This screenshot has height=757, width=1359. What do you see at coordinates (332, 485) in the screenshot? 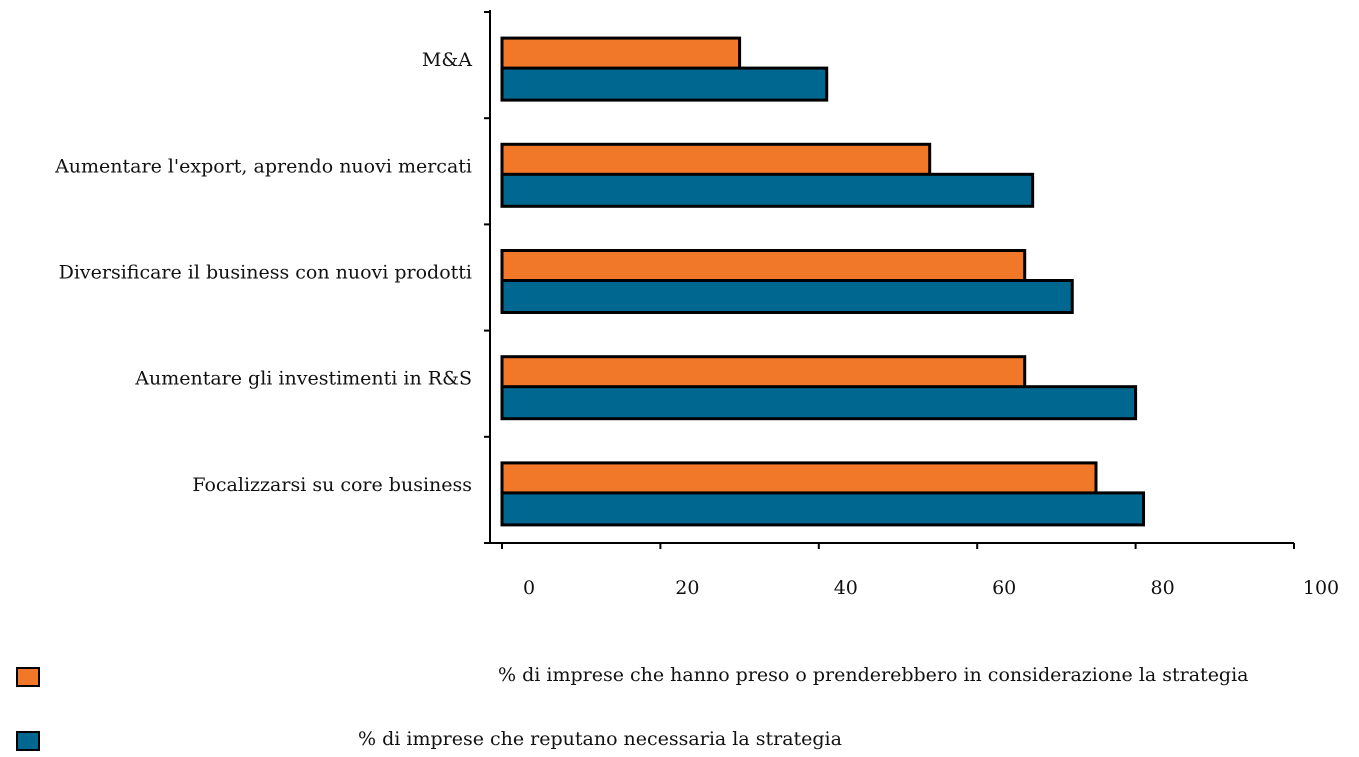
I see `category-label: Focalizzarsi su core business` at bounding box center [332, 485].